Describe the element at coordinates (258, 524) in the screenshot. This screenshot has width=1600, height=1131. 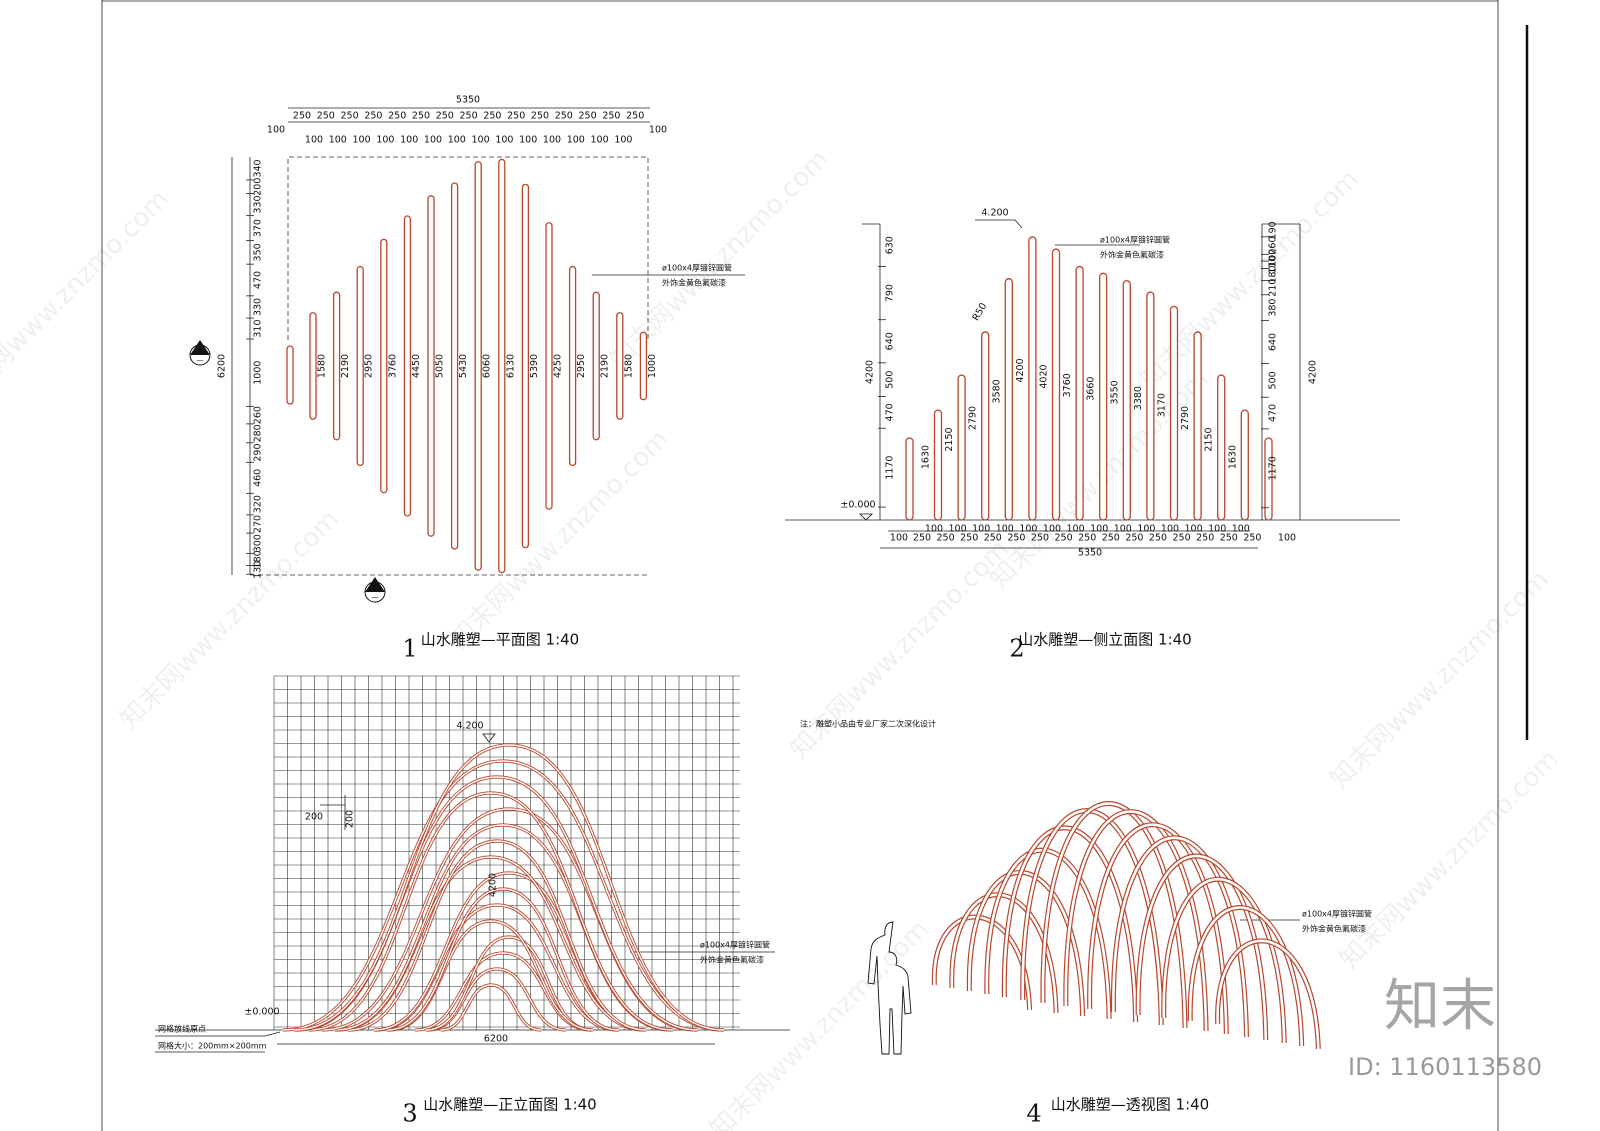
I see `dimension: 270` at that location.